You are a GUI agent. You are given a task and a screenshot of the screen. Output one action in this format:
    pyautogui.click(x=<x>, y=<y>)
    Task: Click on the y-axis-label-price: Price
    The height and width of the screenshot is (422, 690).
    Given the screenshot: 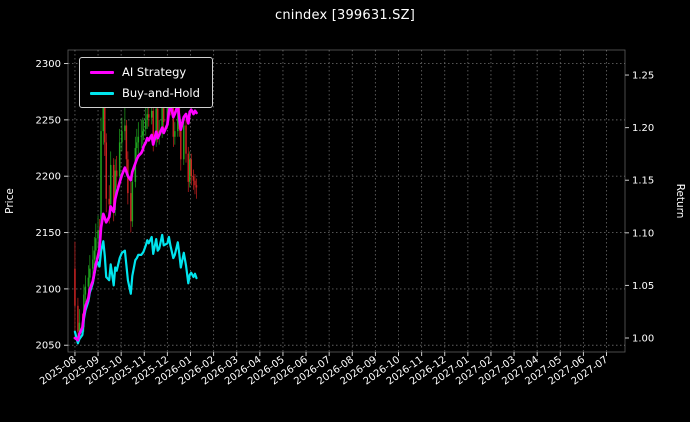 What is the action you would take?
    pyautogui.click(x=10, y=201)
    